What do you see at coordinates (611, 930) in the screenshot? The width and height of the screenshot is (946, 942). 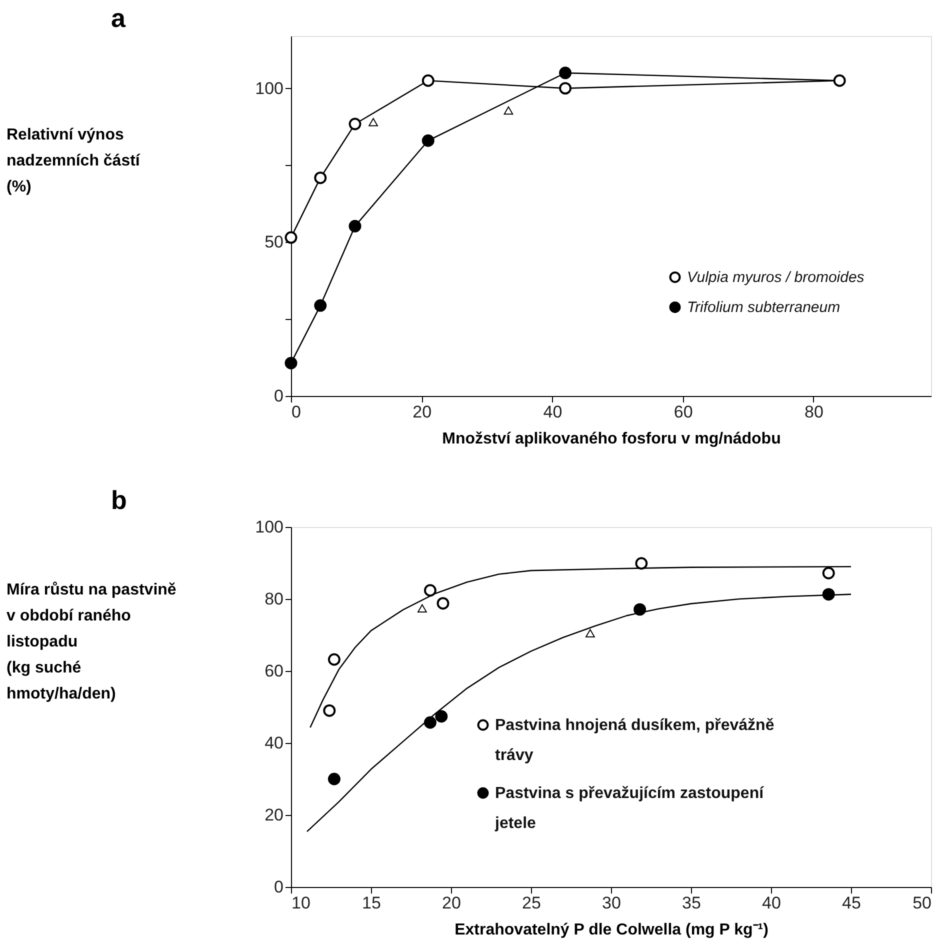 I see `x-axis-title: Extrahovatelný P dle Colwella (mg P kg⁻¹)` at bounding box center [611, 930].